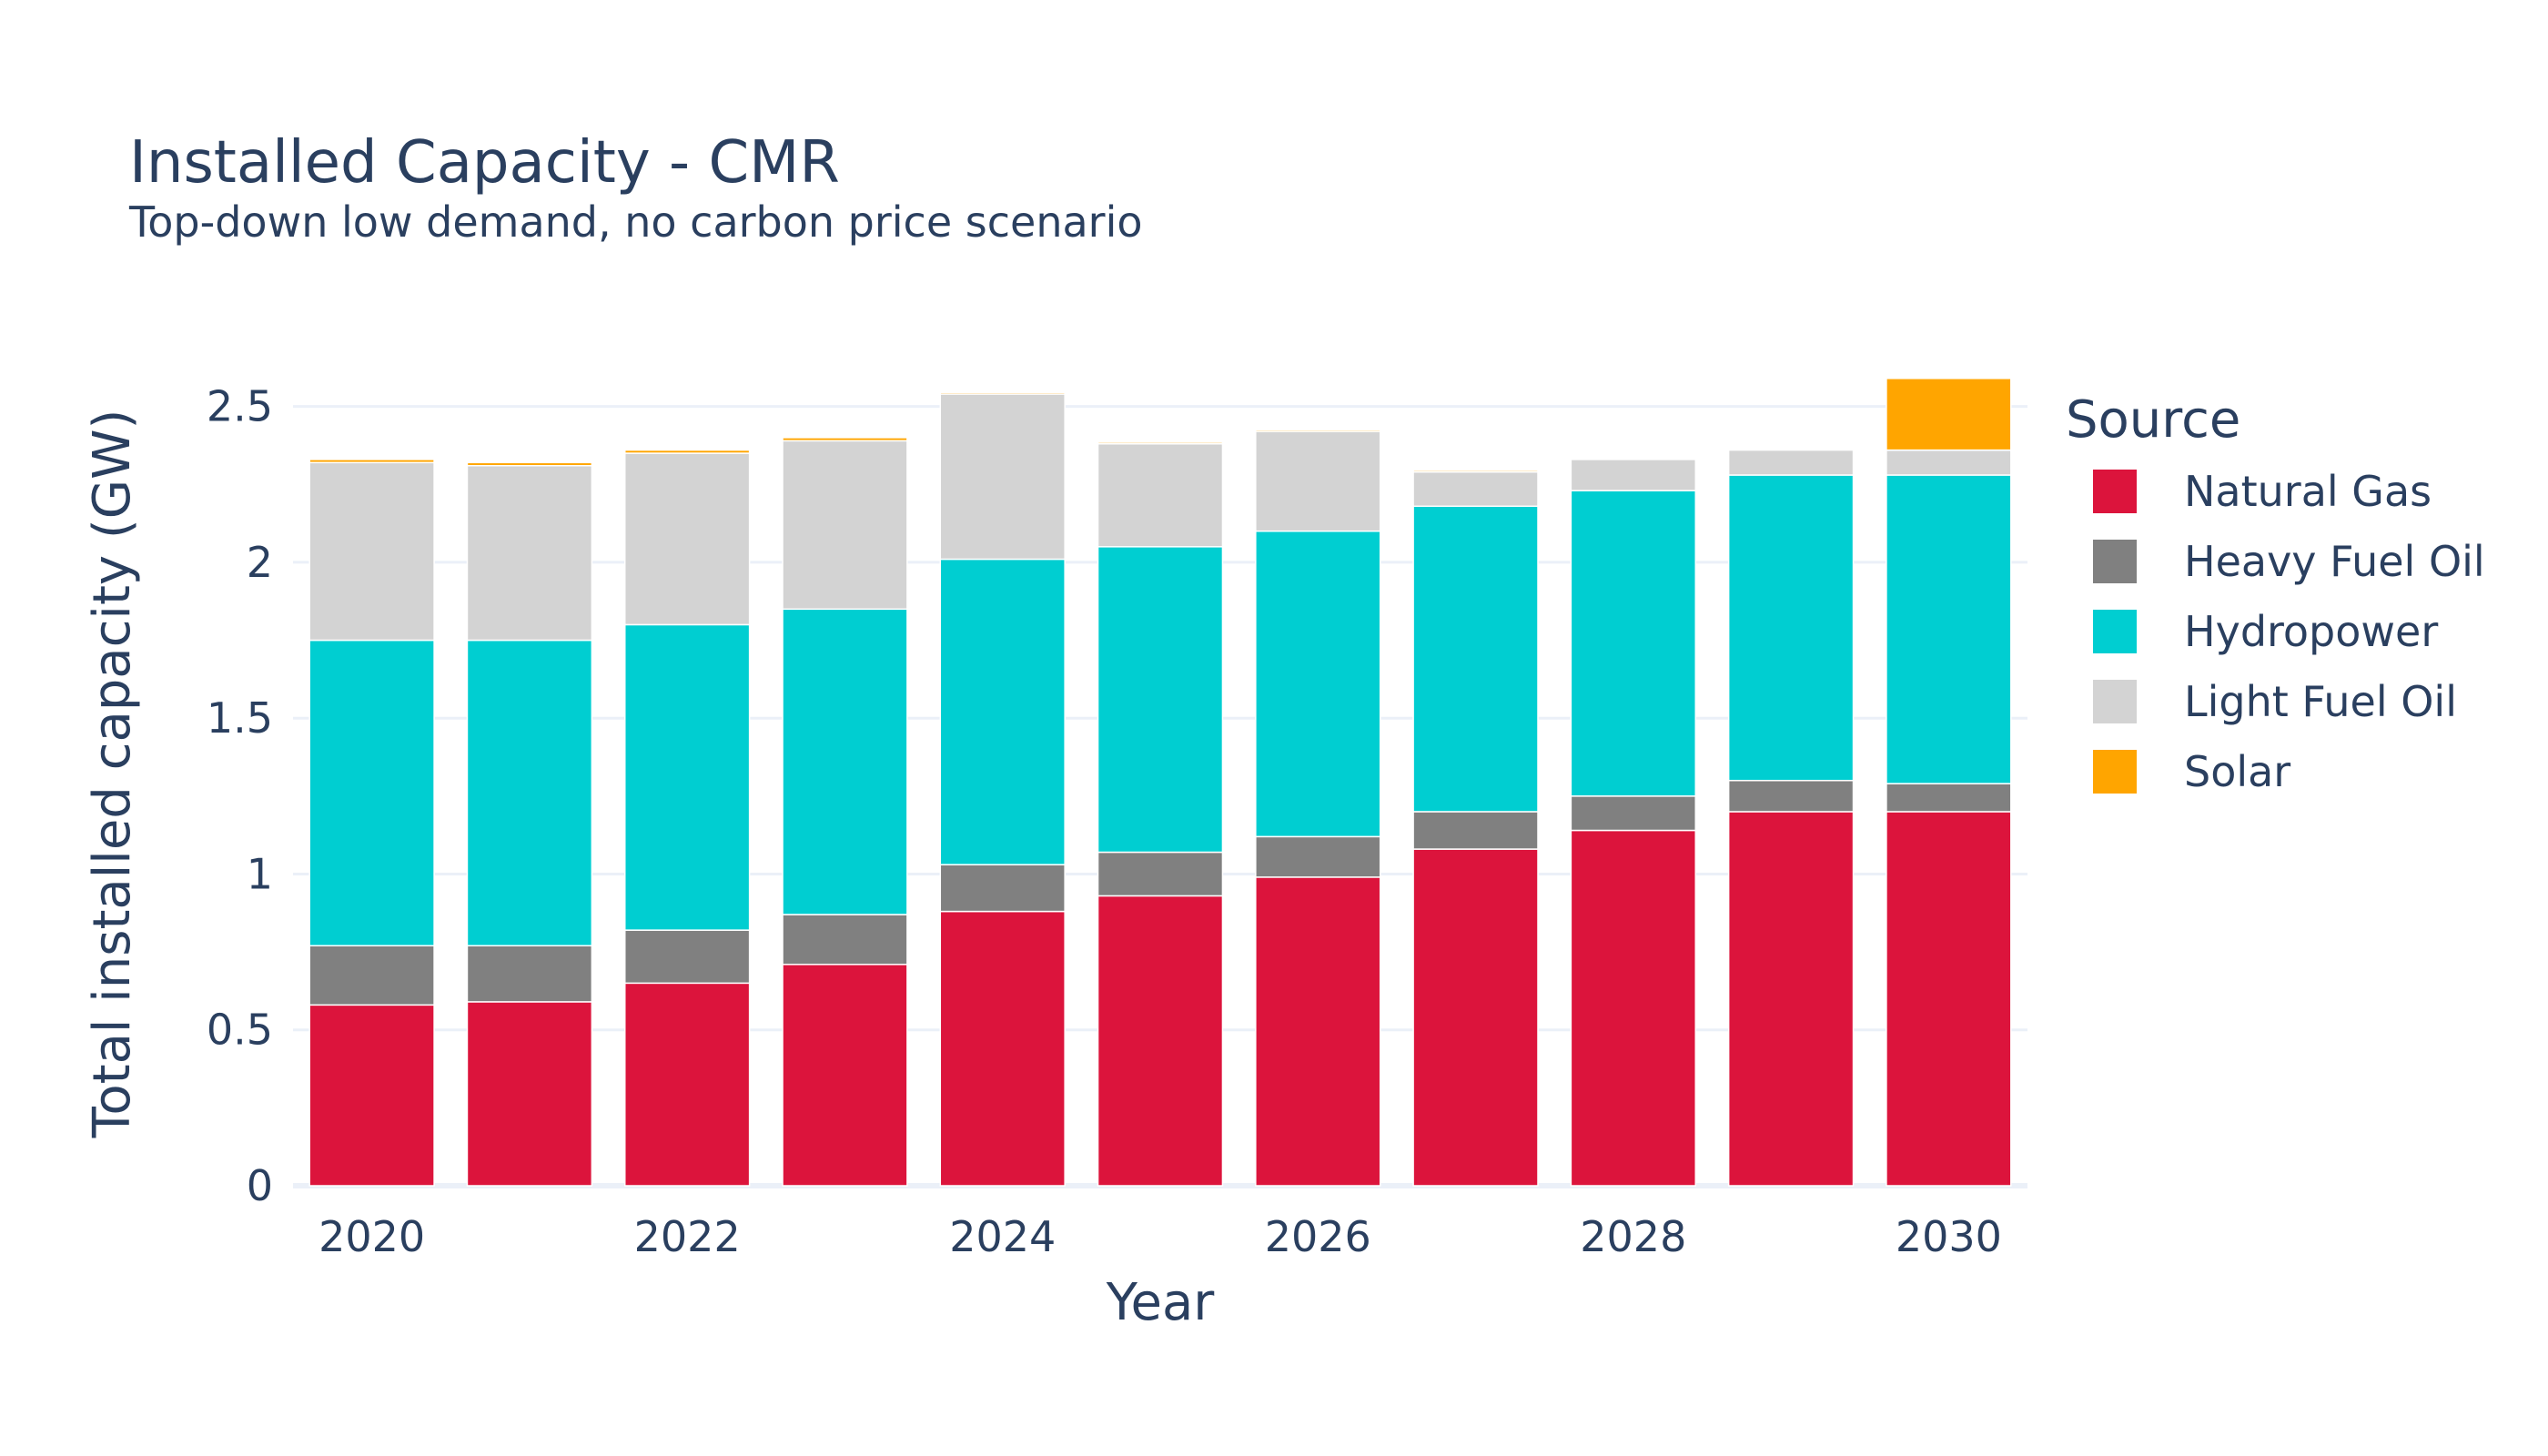  What do you see at coordinates (1161, 1303) in the screenshot?
I see `x-axis-title: Year` at bounding box center [1161, 1303].